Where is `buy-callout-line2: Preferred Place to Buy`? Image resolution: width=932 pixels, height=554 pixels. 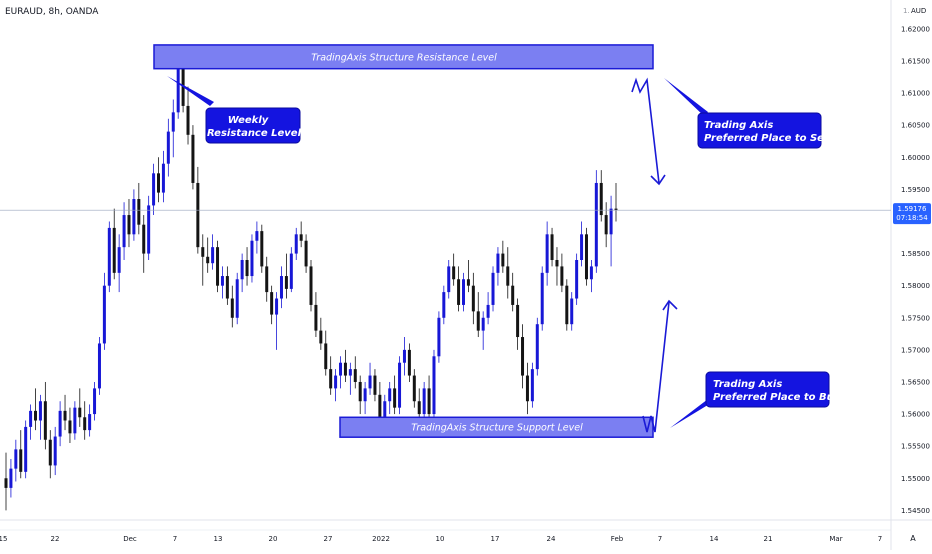
buy-callout-line2: Preferred Place to Buy is located at coordinates (777, 397).